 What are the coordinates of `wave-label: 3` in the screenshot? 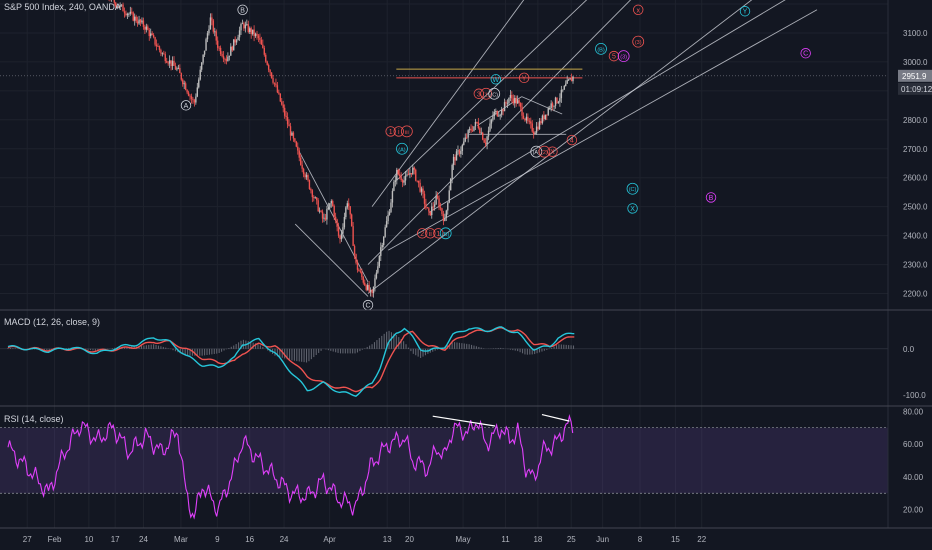 It's located at (479, 94).